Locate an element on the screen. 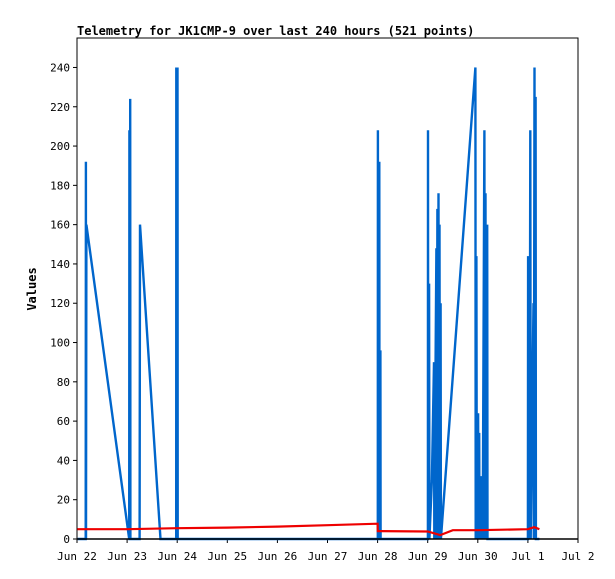 The width and height of the screenshot is (615, 579). y-tick-label: 140 is located at coordinates (60, 264).